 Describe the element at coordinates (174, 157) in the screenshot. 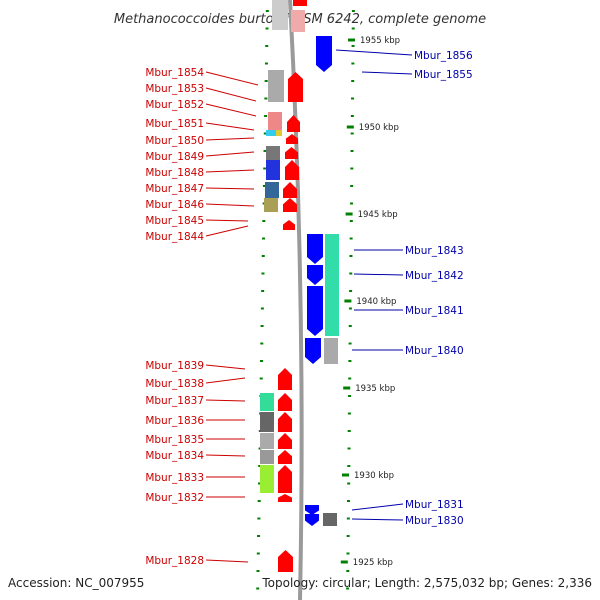

I see `gene-label-mbur_1849: Mbur_1849` at that location.